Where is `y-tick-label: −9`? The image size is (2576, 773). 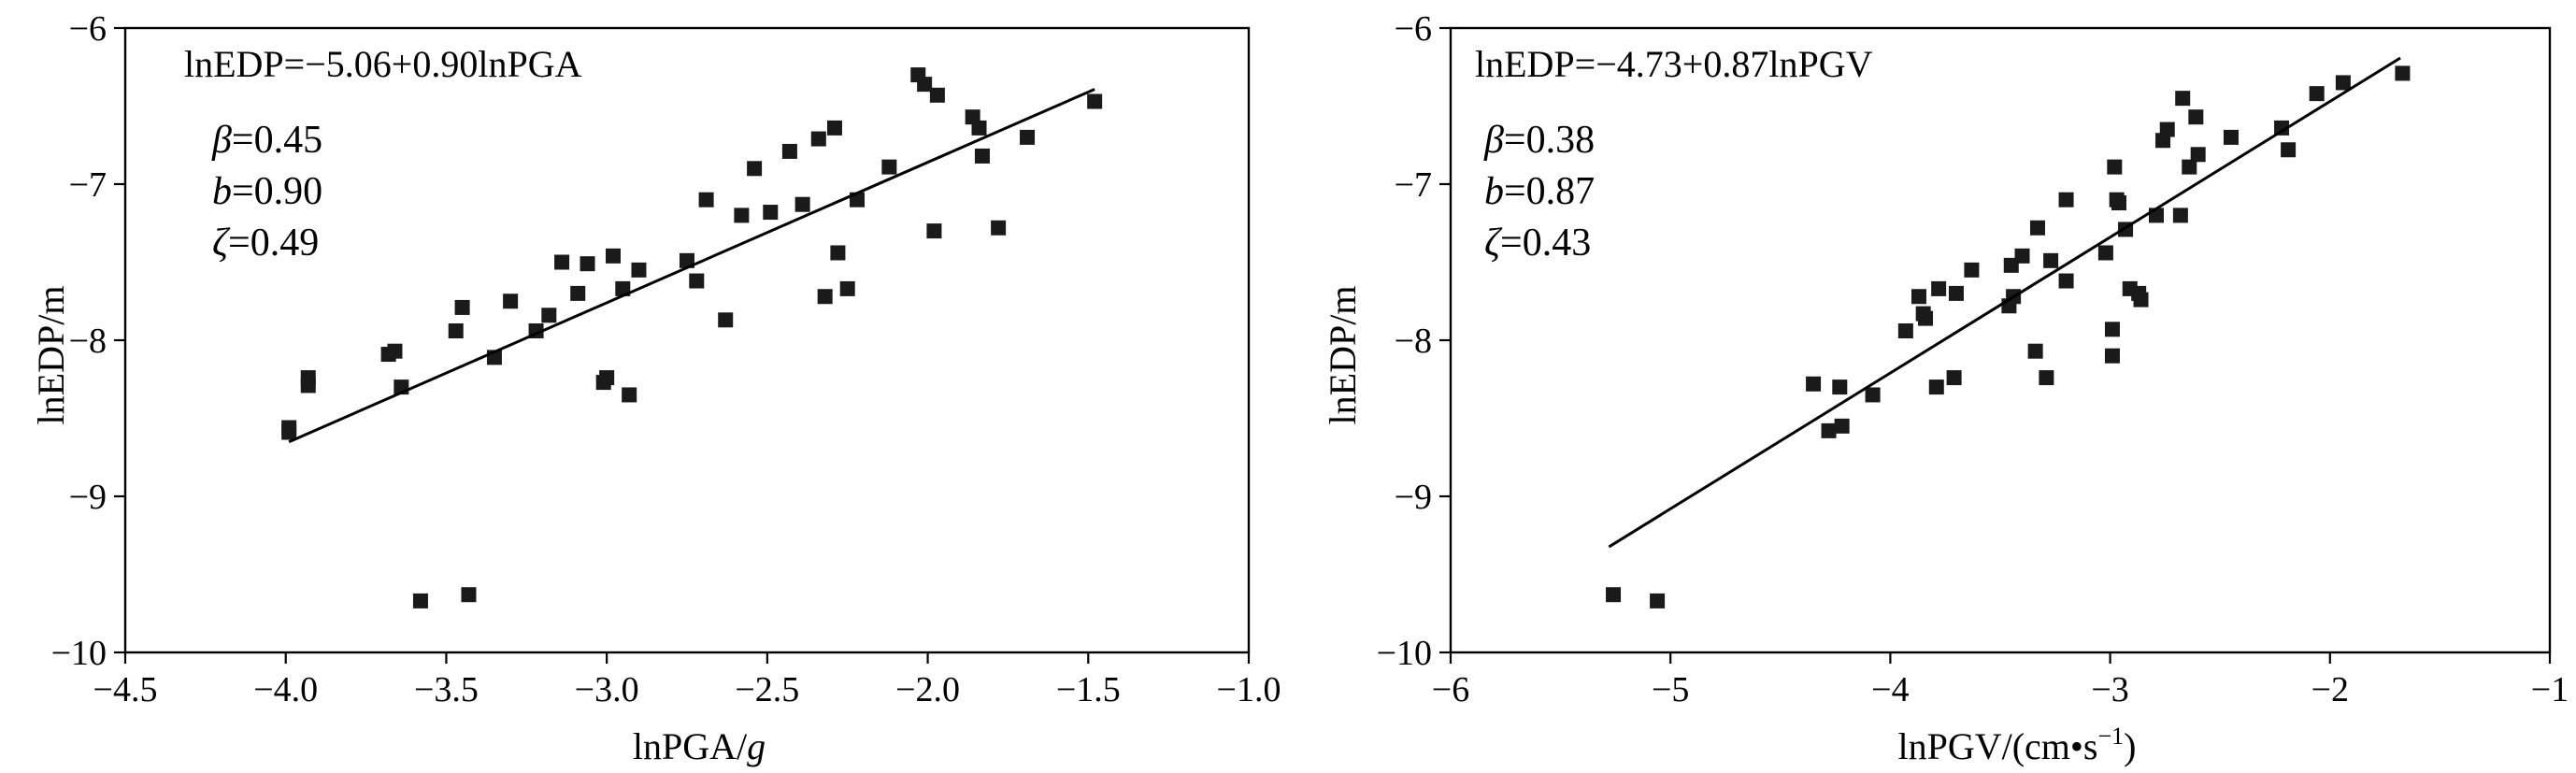
y-tick-label: −9 is located at coordinates (1413, 498).